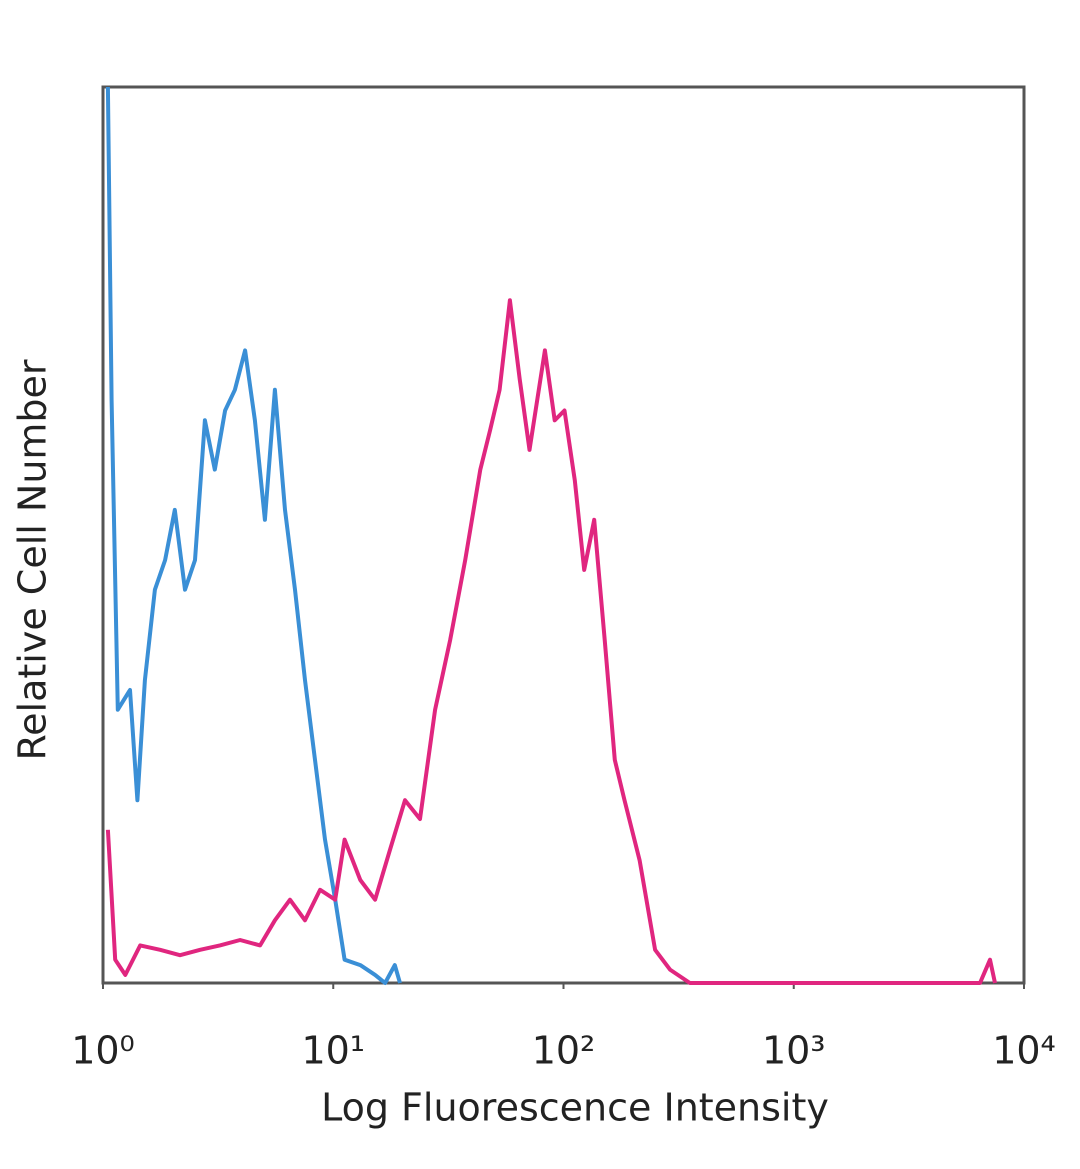  Describe the element at coordinates (564, 1051) in the screenshot. I see `x-tick-label: 10²` at that location.